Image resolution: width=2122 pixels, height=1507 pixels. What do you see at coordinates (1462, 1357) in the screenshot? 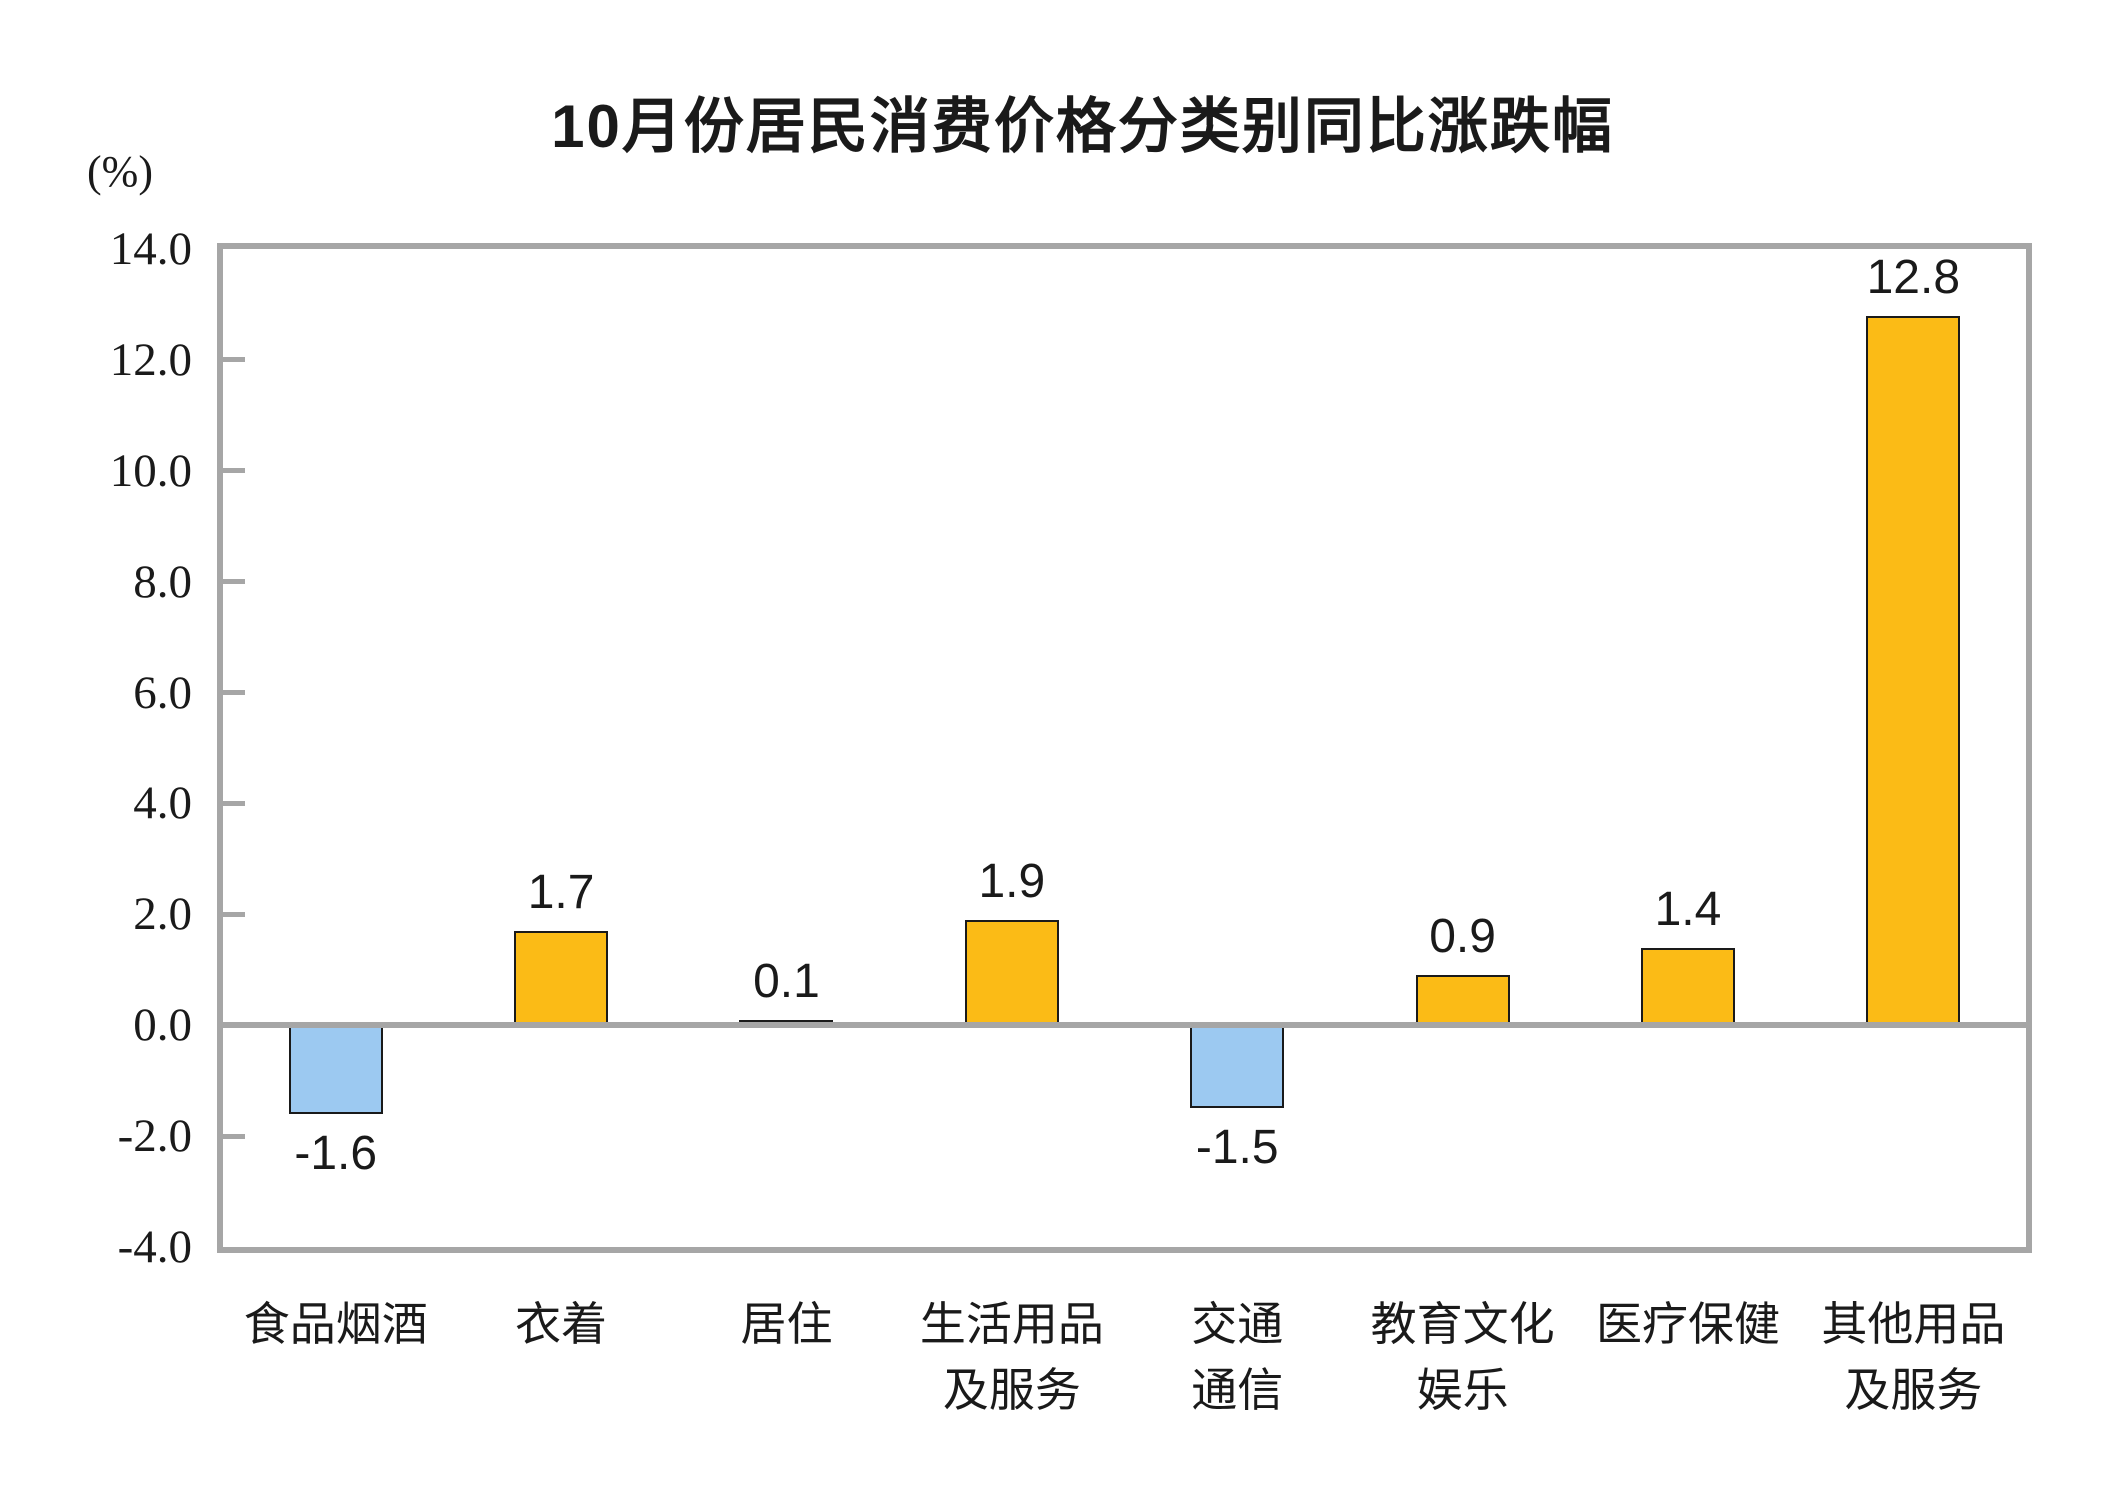
I see `x-category-label: 教育文化 娱乐` at bounding box center [1462, 1357].